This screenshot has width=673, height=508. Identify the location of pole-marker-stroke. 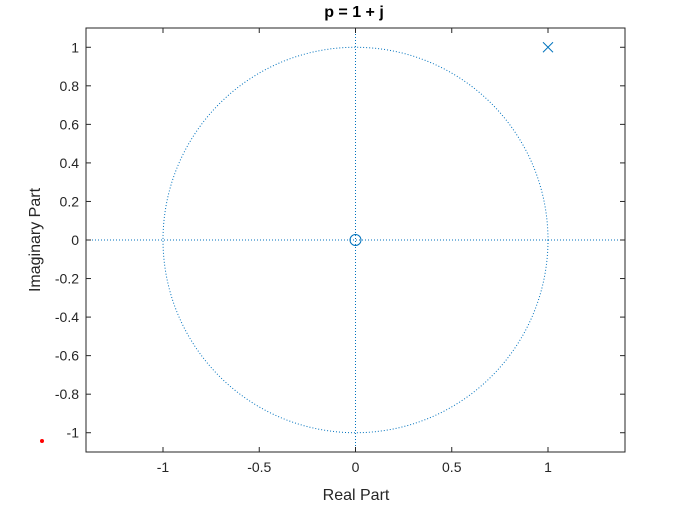
(548, 47).